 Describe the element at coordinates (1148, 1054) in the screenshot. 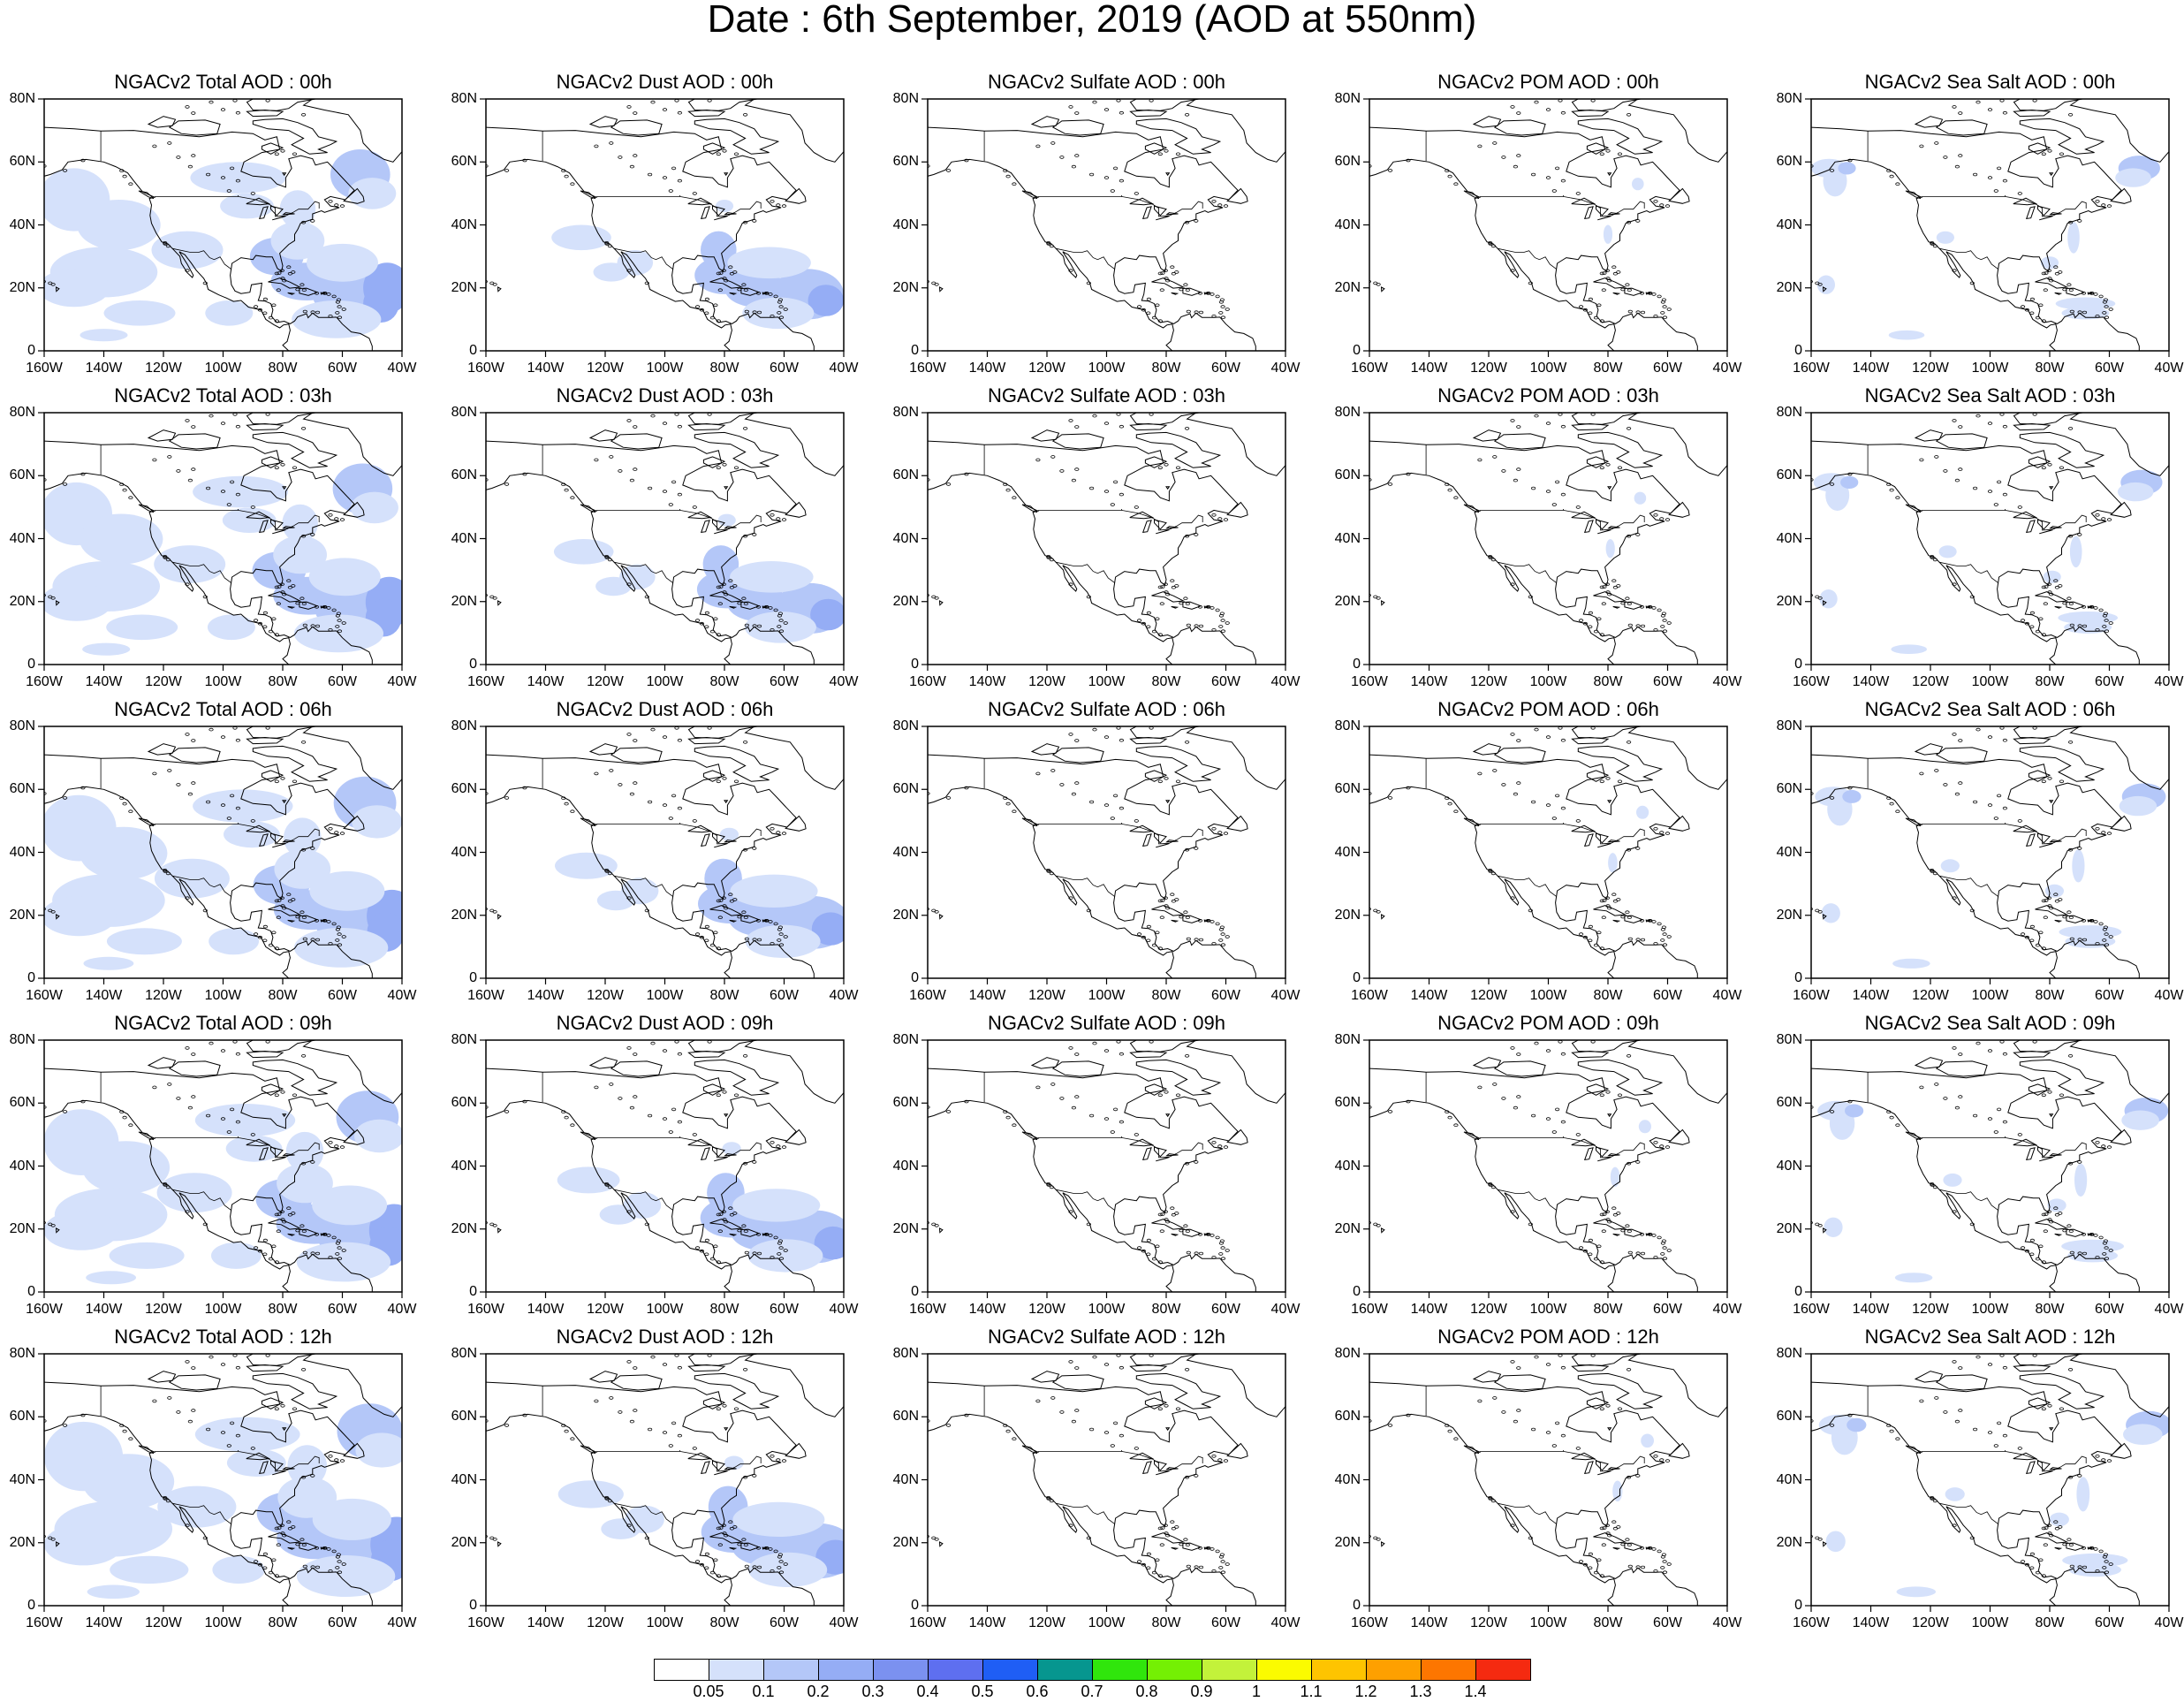

I see `coastline-devon` at that location.